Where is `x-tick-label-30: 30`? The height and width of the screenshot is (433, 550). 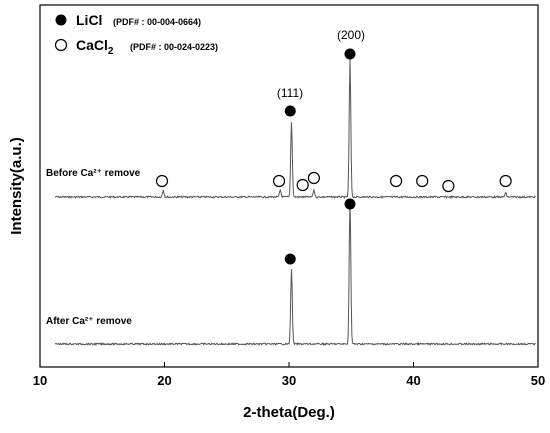
x-tick-label-30: 30 is located at coordinates (289, 380).